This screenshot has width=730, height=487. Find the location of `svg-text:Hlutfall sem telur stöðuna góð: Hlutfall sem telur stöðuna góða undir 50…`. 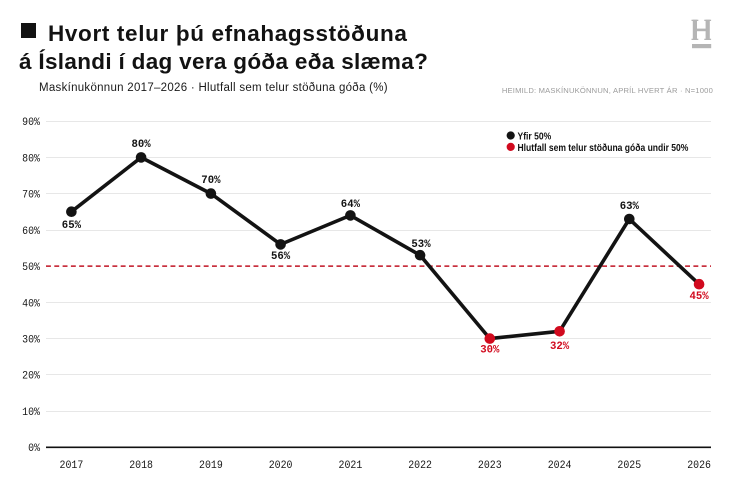

svg-text:Hlutfall sem telur stöðuna góð: Hlutfall sem telur stöðuna góða undir 50… is located at coordinates (603, 148).